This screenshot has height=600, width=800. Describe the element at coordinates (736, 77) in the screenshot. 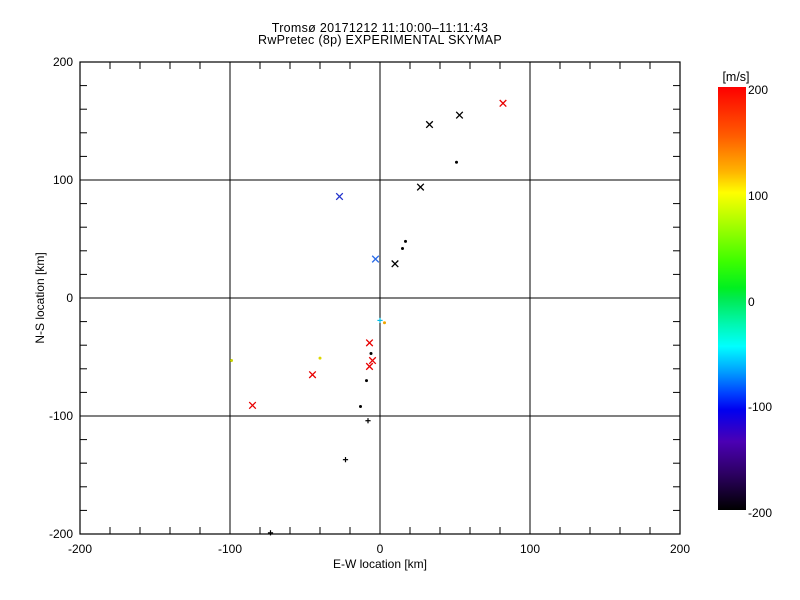

I see `colorbar-unit-label: [m/s]` at that location.